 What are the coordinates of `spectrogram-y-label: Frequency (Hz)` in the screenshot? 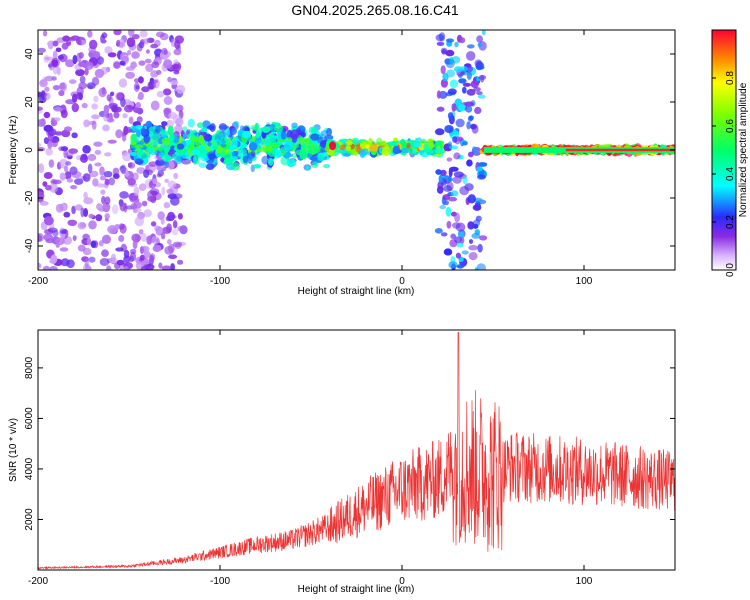 It's located at (13, 150).